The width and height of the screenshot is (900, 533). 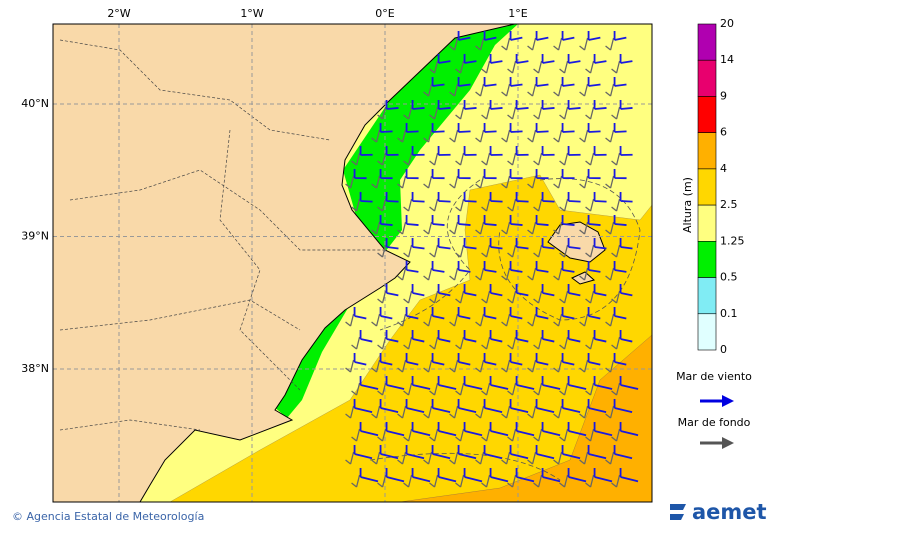 I want to click on colorbar-label: 0.1, so click(x=729, y=313).